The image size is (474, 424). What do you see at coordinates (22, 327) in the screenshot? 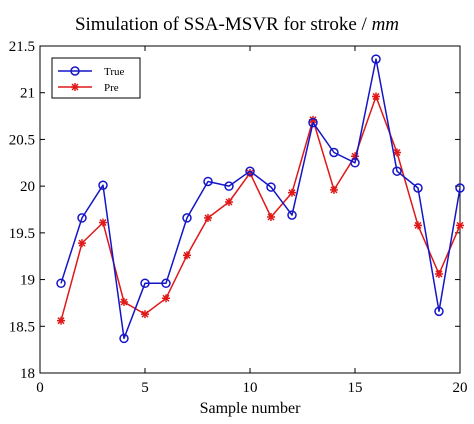
I see `y-tick-label: 18.5` at bounding box center [22, 327].